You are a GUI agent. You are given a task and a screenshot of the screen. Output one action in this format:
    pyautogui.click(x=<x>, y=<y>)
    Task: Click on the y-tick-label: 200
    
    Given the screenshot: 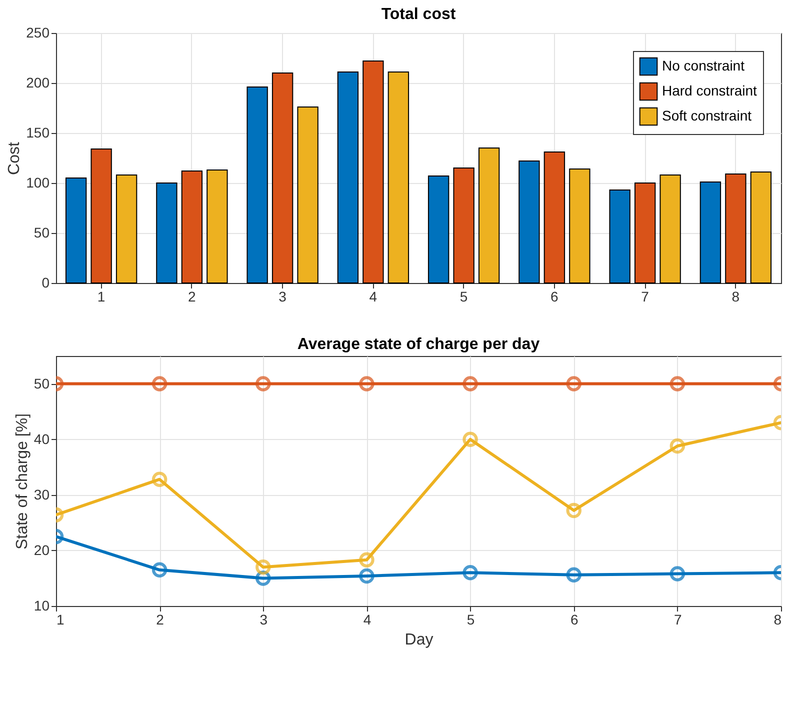 What is the action you would take?
    pyautogui.click(x=38, y=82)
    